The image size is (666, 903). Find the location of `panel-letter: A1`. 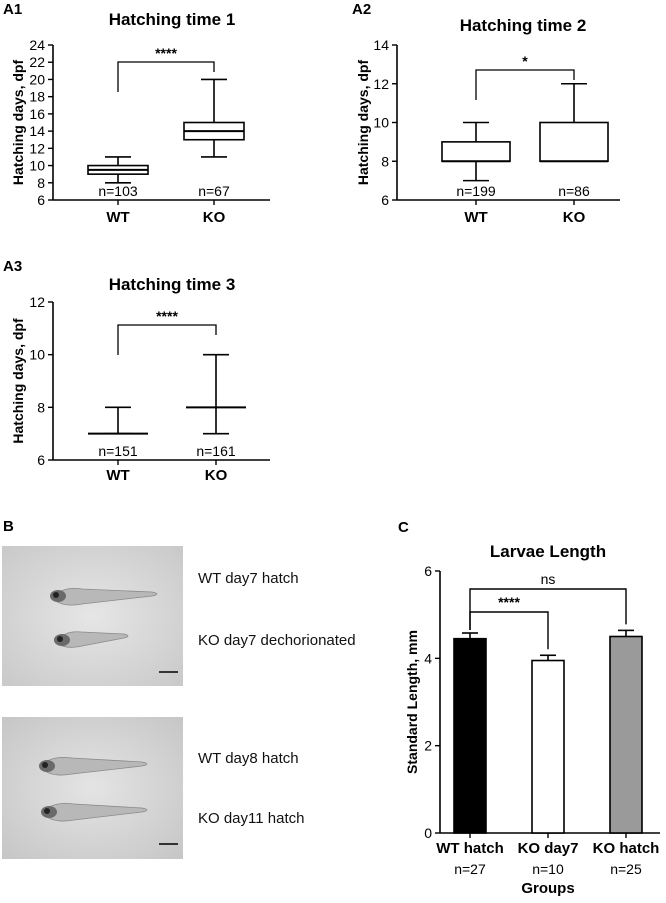

panel-letter: A1 is located at coordinates (12, 9).